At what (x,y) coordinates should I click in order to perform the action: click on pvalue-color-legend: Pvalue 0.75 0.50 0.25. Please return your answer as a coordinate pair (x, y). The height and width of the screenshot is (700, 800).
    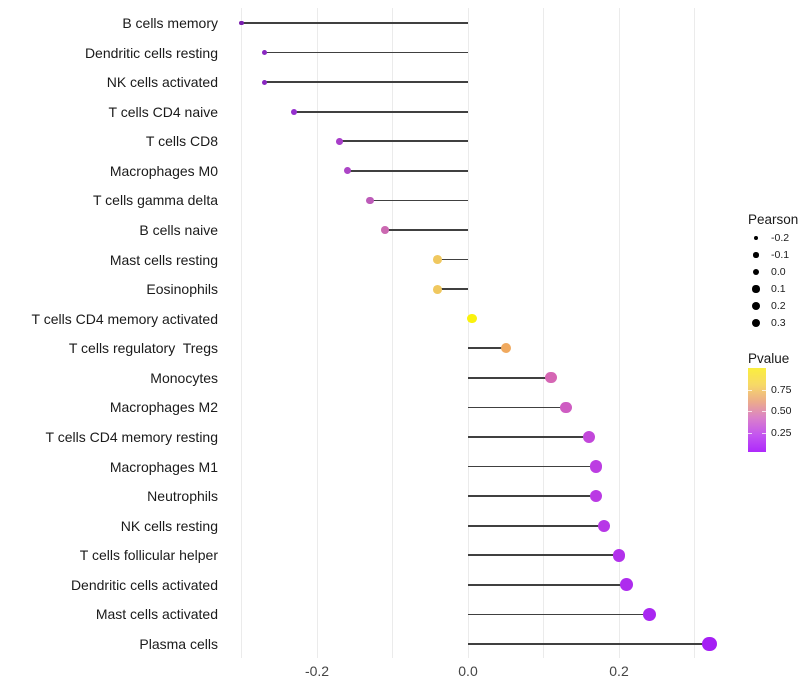
    Looking at the image, I should click on (771, 406).